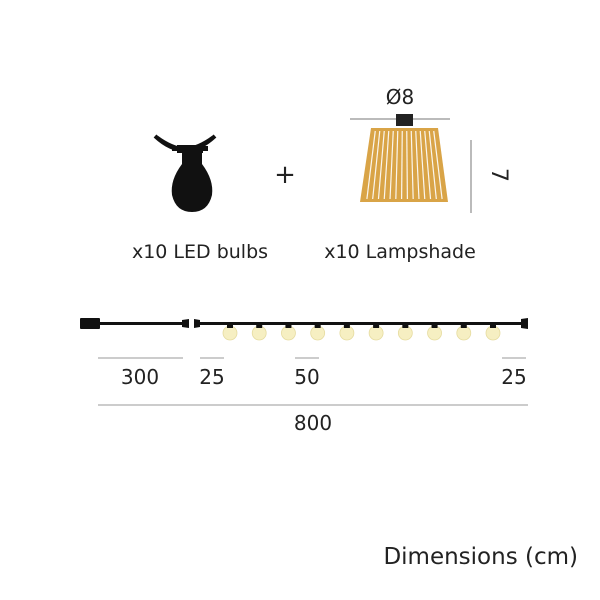 The image size is (600, 600). Describe the element at coordinates (185, 173) in the screenshot. I see `led-bulb-icon` at that location.